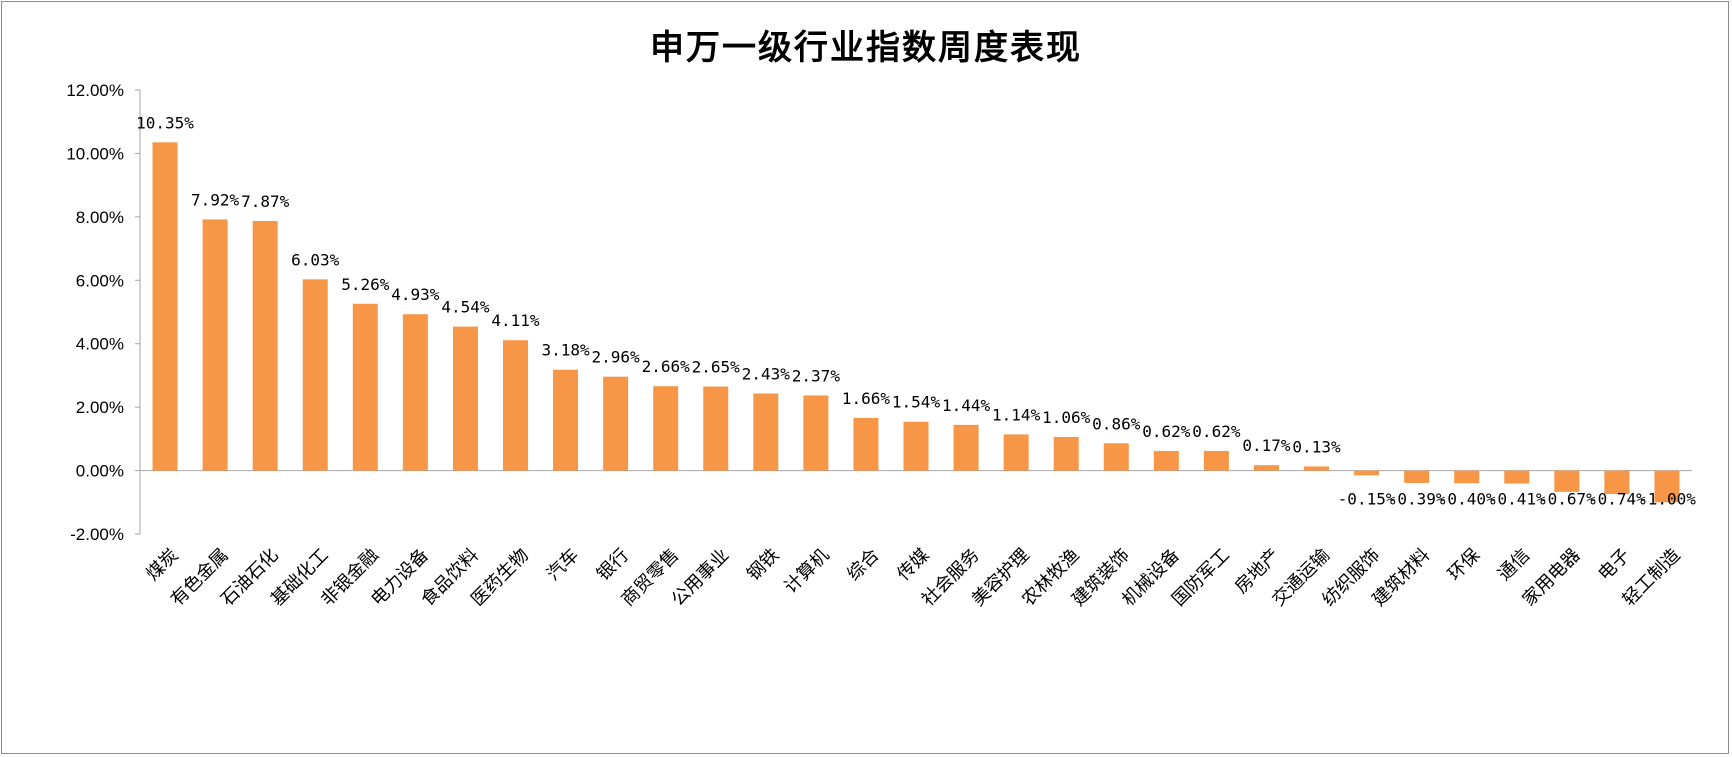  I want to click on data-label: 7.87%, so click(265, 201).